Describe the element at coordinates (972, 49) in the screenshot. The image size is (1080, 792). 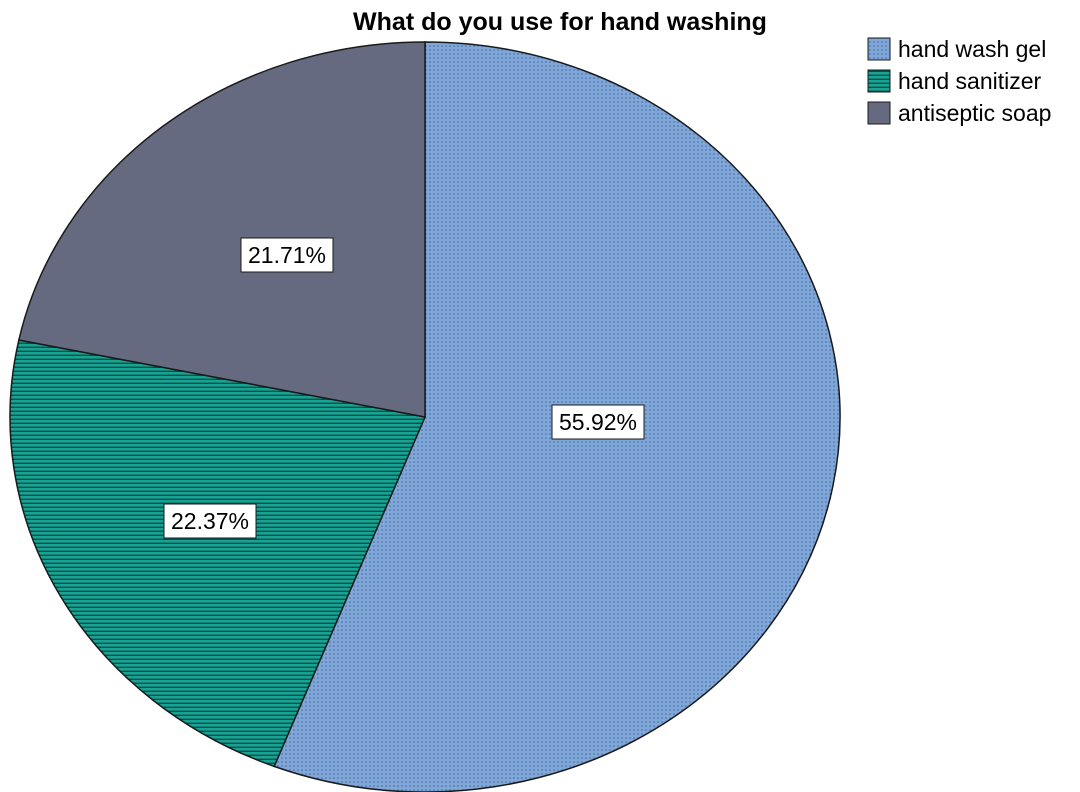
I see `legend-label: hand wash gel` at that location.